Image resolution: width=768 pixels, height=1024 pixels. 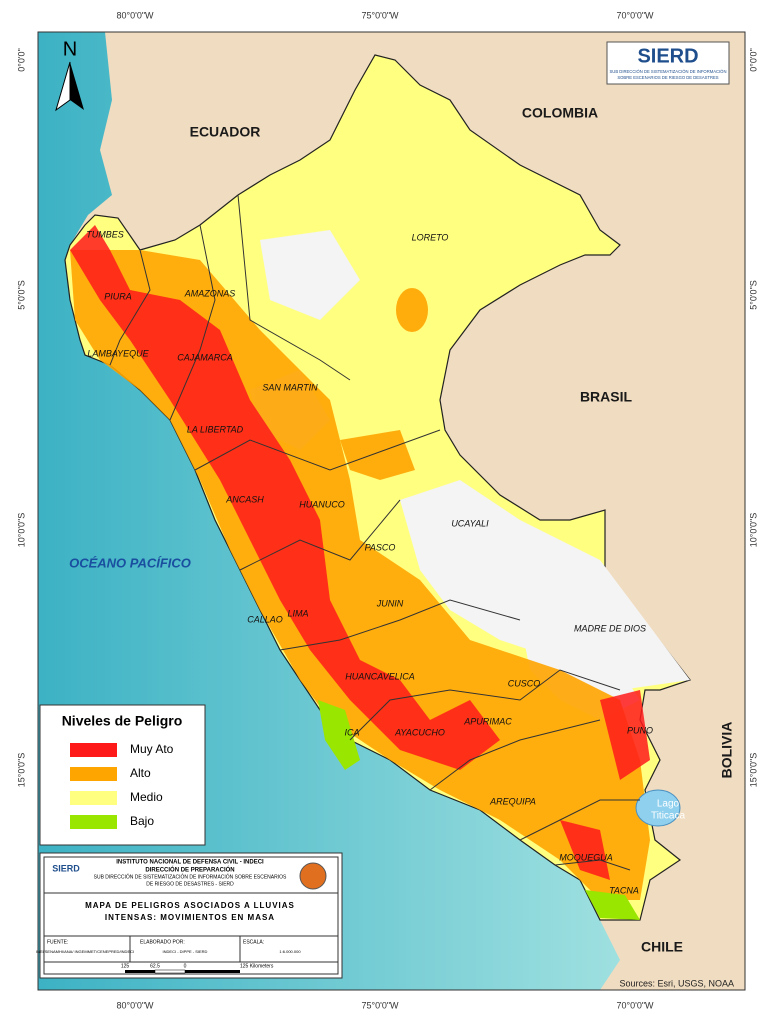 I want to click on region-label: ICA, so click(x=351, y=732).